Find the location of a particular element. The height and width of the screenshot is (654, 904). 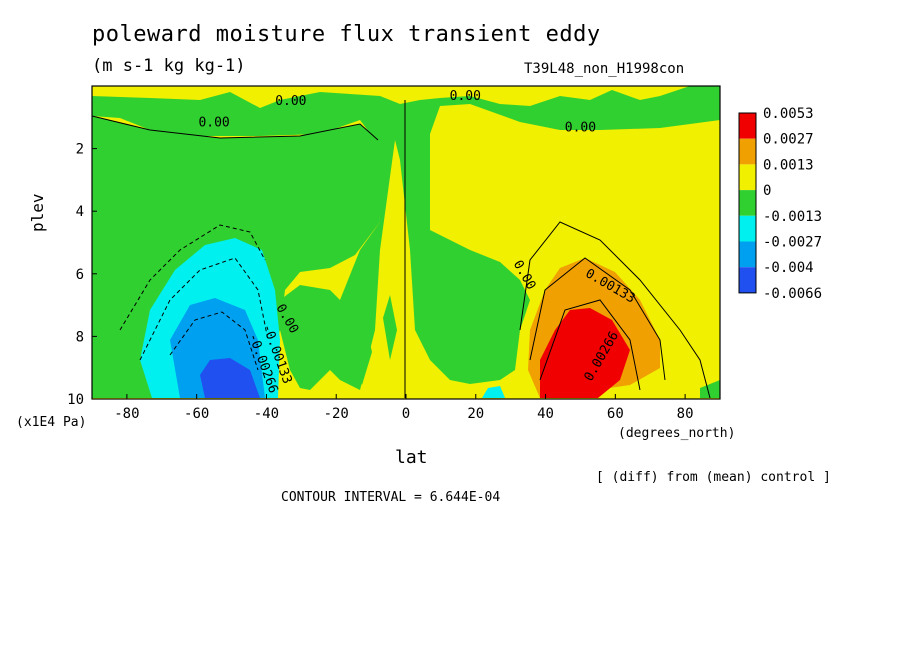

darkblue-region is located at coordinates (230, 378).